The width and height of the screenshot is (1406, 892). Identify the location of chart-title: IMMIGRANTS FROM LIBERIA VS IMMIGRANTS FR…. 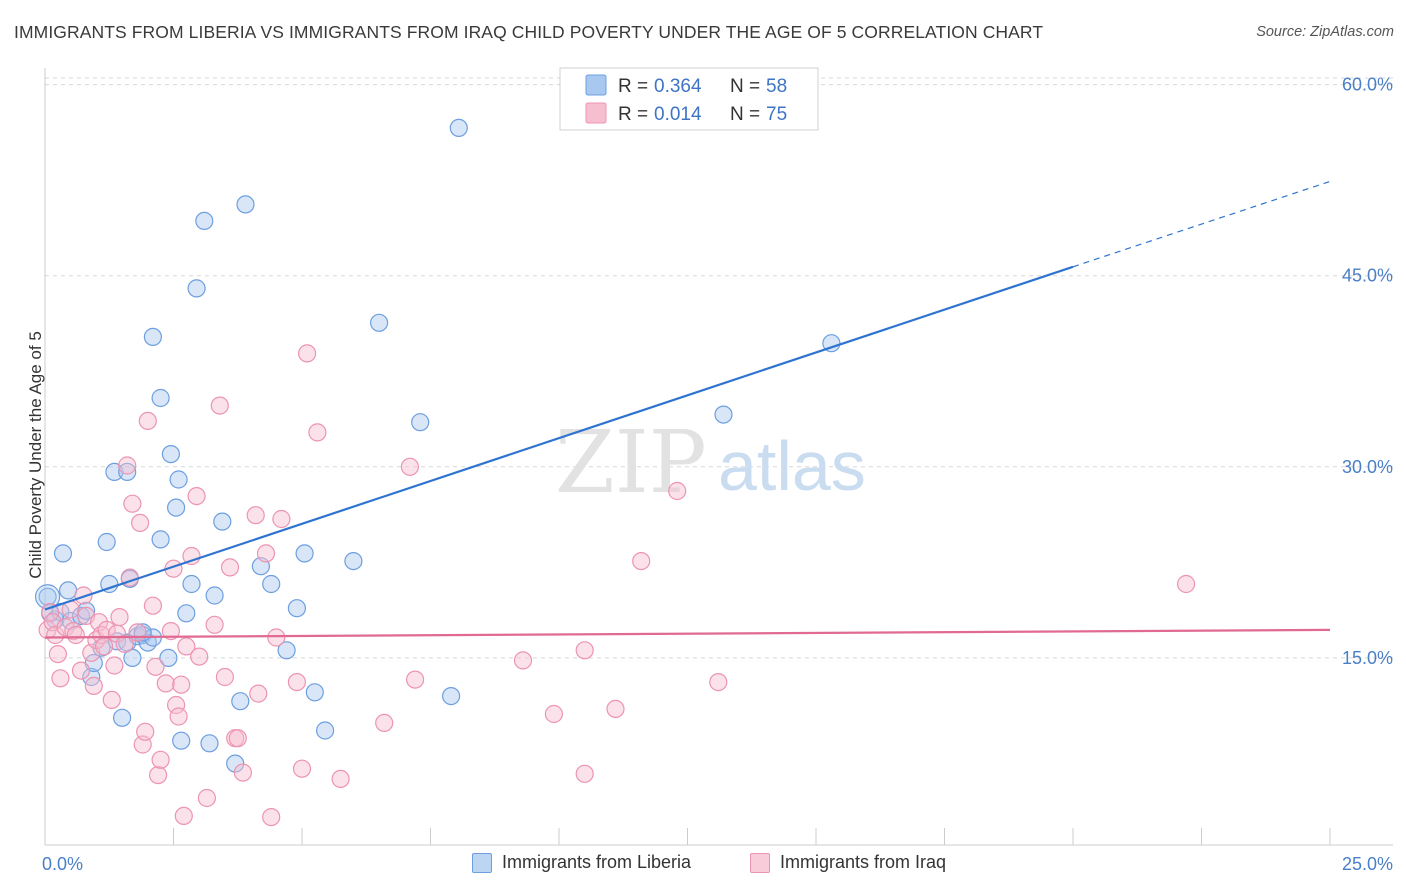
(529, 32).